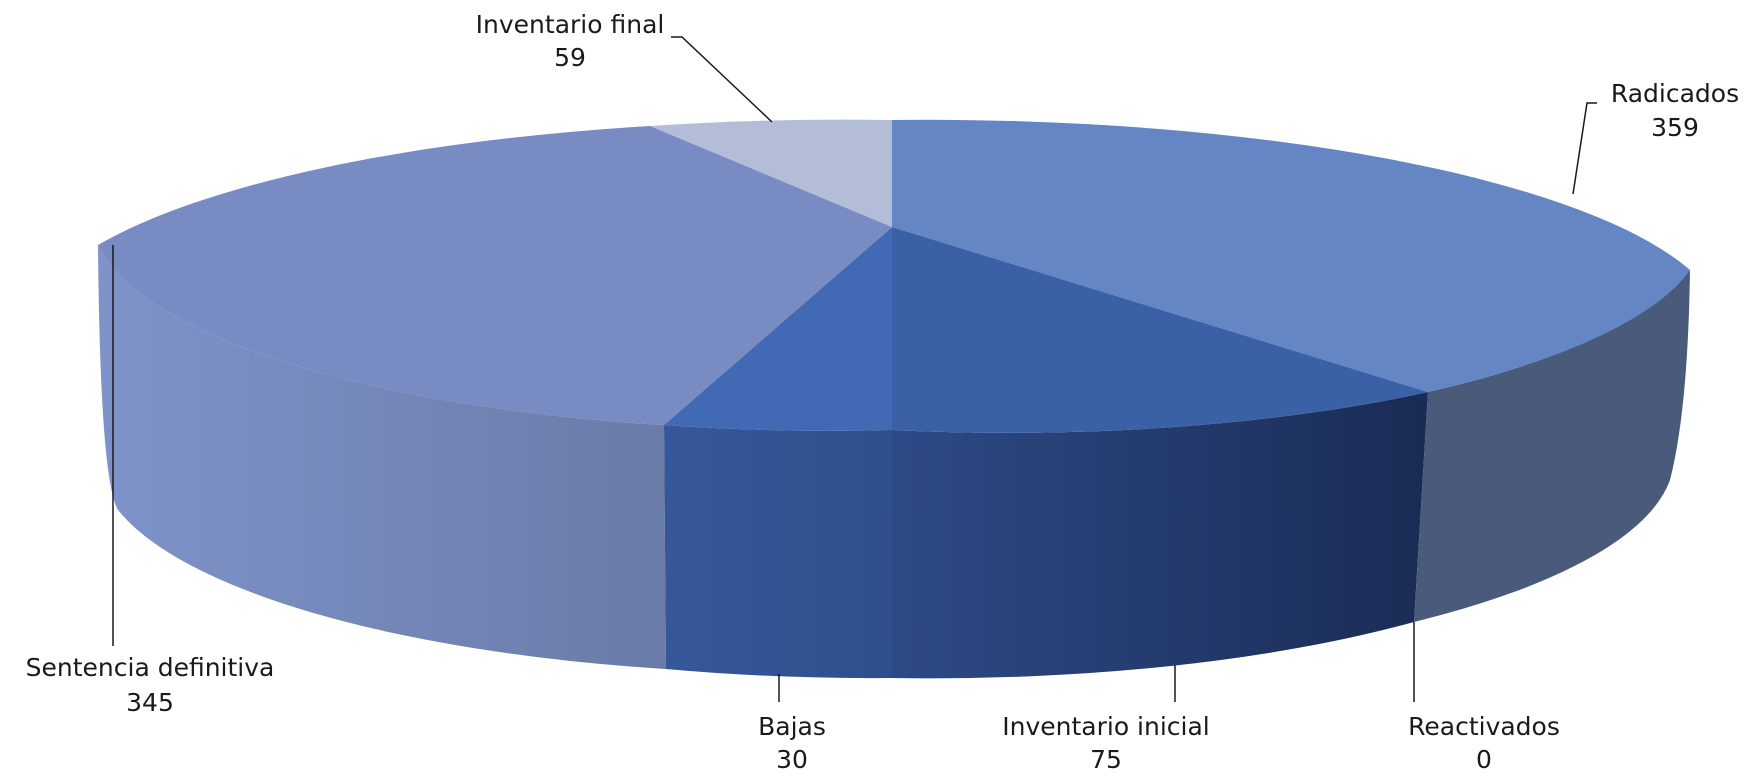 This screenshot has height=776, width=1757. What do you see at coordinates (1675, 127) in the screenshot?
I see `label-value-radicados: 359` at bounding box center [1675, 127].